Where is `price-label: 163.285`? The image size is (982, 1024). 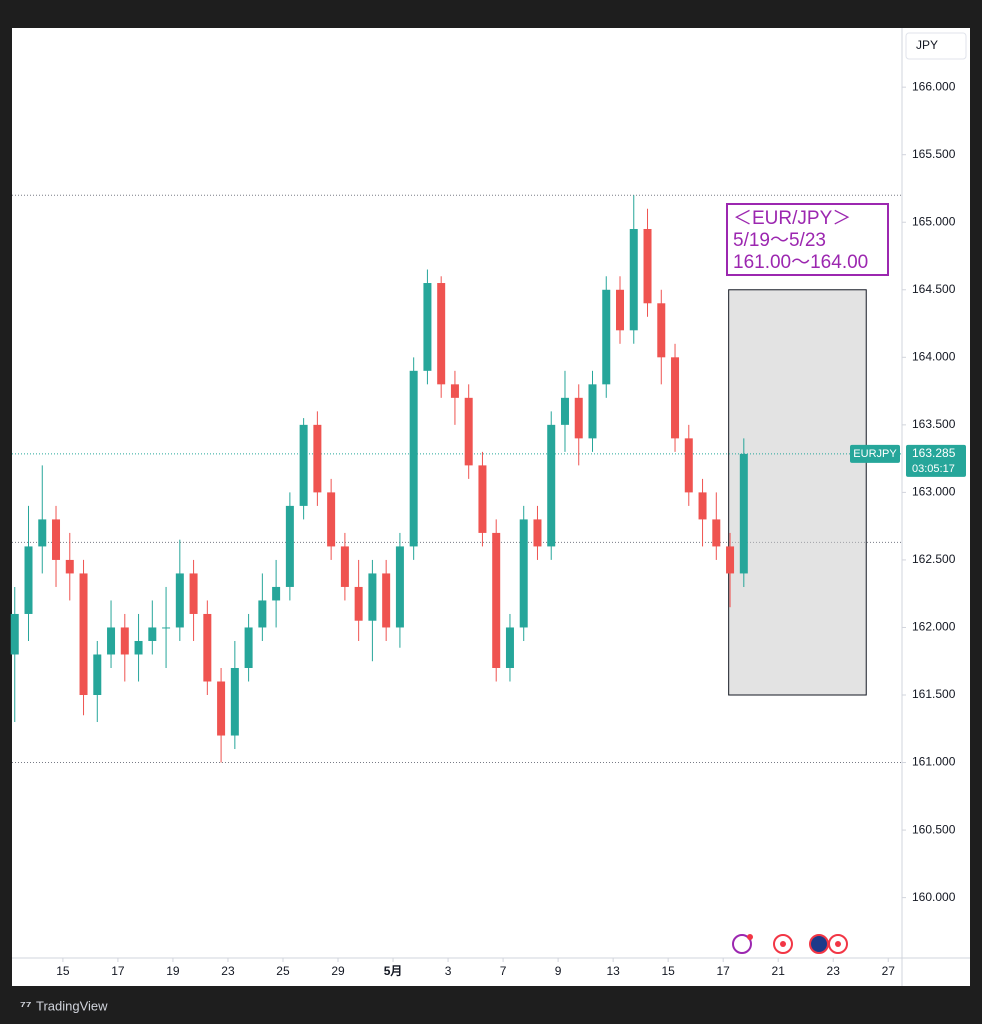 price-label: 163.285 is located at coordinates (934, 453).